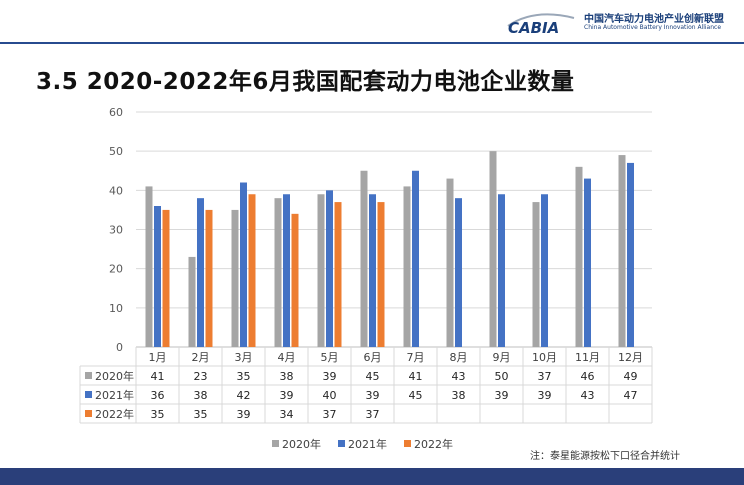 Image resolution: width=744 pixels, height=485 pixels. I want to click on y-tick-label: 30, so click(116, 230).